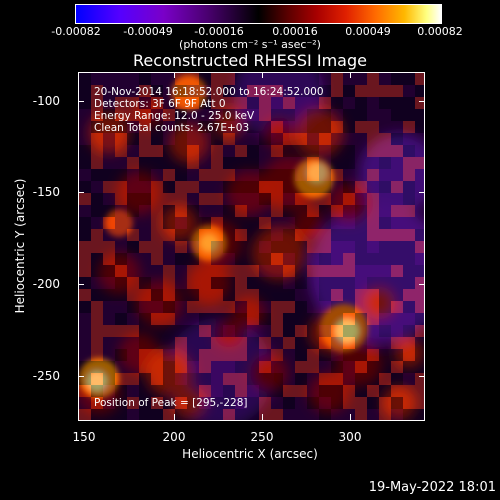 The image size is (500, 500). Describe the element at coordinates (258, 14) in the screenshot. I see `colorbar` at that location.